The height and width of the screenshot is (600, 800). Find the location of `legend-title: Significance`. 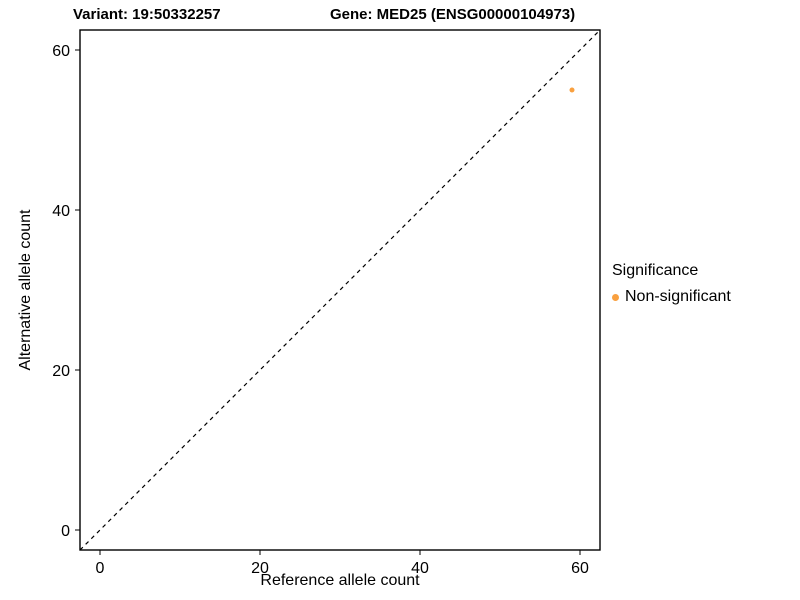

legend-title: Significance is located at coordinates (655, 270).